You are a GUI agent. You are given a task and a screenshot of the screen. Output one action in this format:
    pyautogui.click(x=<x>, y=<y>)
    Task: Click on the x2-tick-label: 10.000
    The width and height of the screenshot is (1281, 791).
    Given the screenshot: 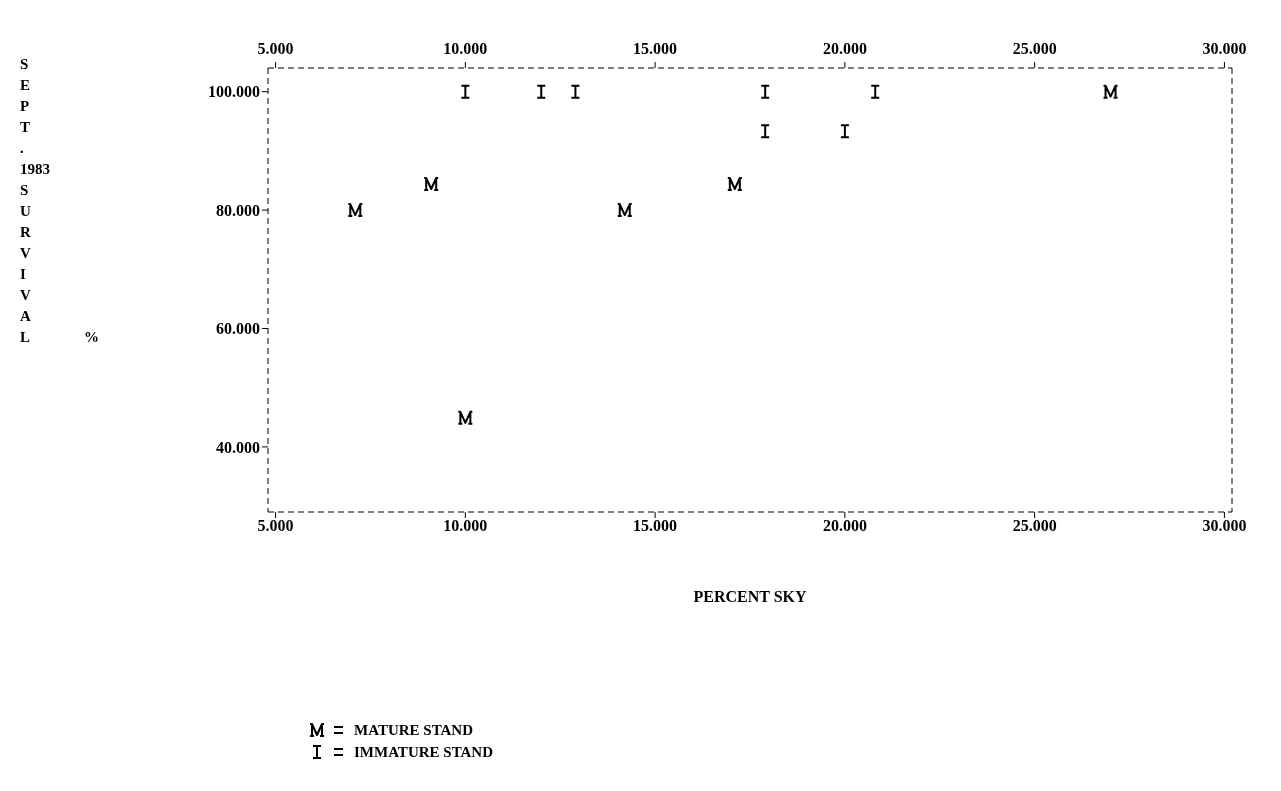 What is the action you would take?
    pyautogui.click(x=465, y=48)
    